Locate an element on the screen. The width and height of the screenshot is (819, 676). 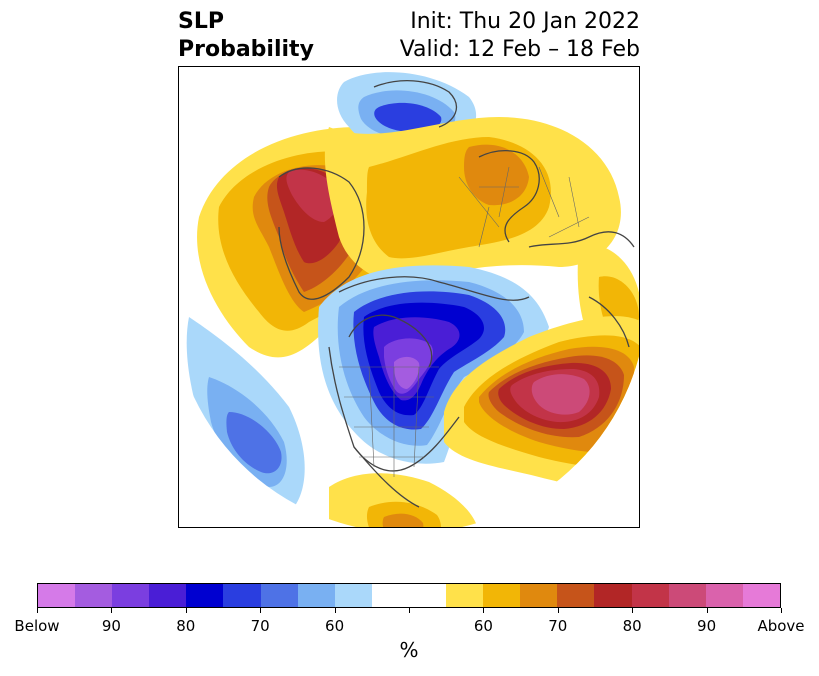
title-type: Probability is located at coordinates (246, 49).